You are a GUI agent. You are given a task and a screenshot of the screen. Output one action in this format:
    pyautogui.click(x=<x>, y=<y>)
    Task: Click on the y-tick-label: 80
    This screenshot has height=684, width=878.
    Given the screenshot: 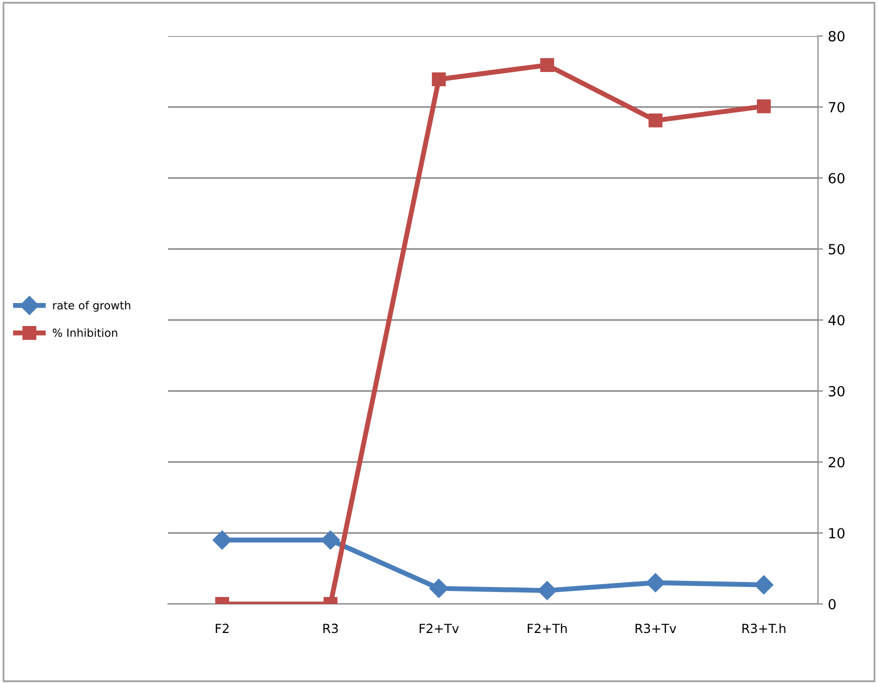 What is the action you would take?
    pyautogui.click(x=836, y=36)
    